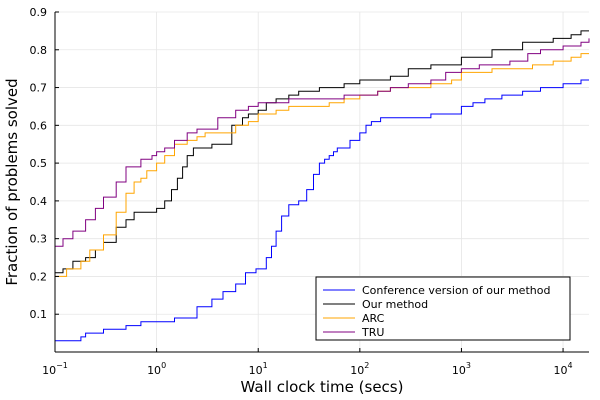  I want to click on x-axis-label: Wall clock time (secs), so click(322, 387).